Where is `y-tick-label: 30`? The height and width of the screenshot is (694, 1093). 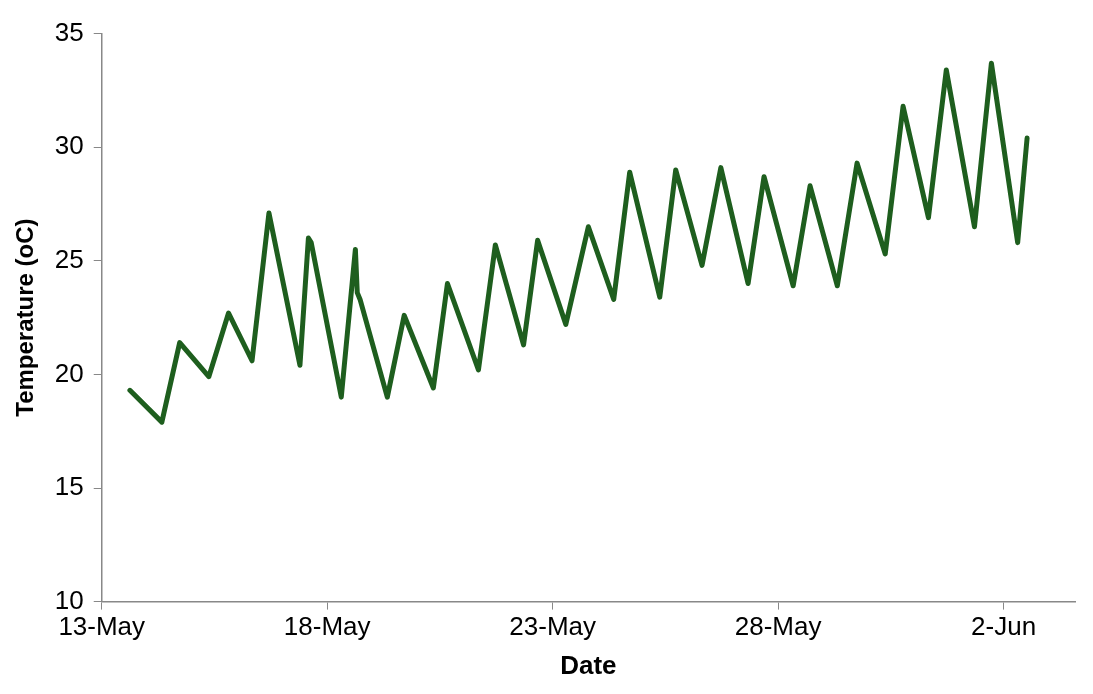 y-tick-label: 30 is located at coordinates (69, 145).